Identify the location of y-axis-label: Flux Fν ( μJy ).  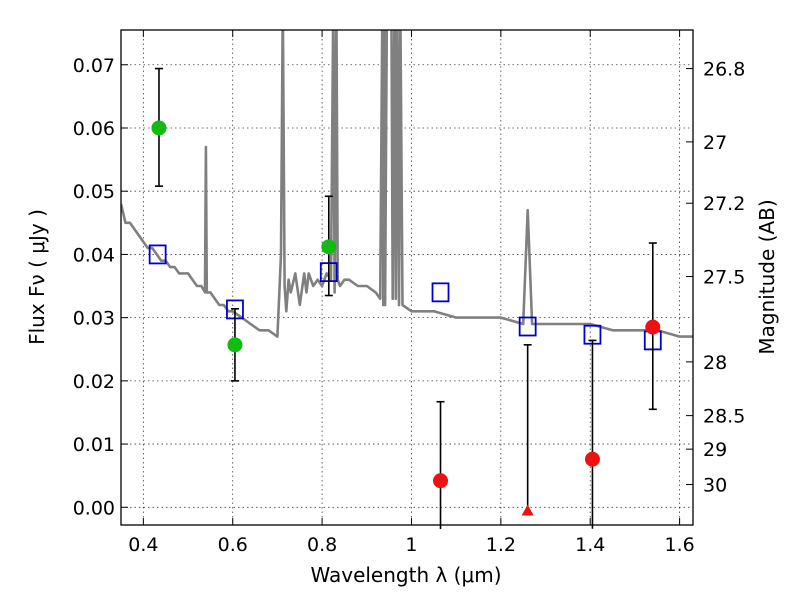
(37, 277).